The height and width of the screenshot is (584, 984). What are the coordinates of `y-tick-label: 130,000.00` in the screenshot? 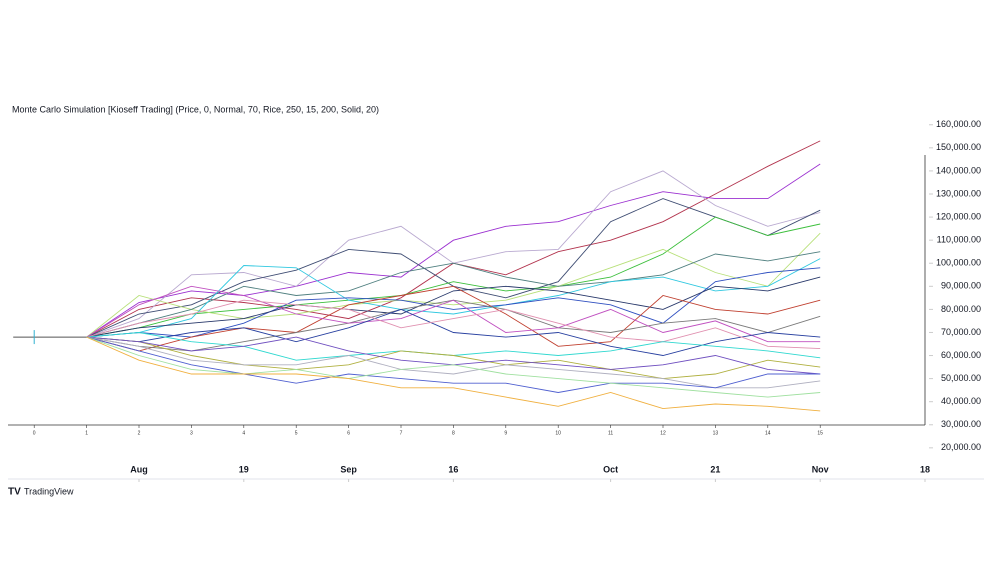 It's located at (958, 193).